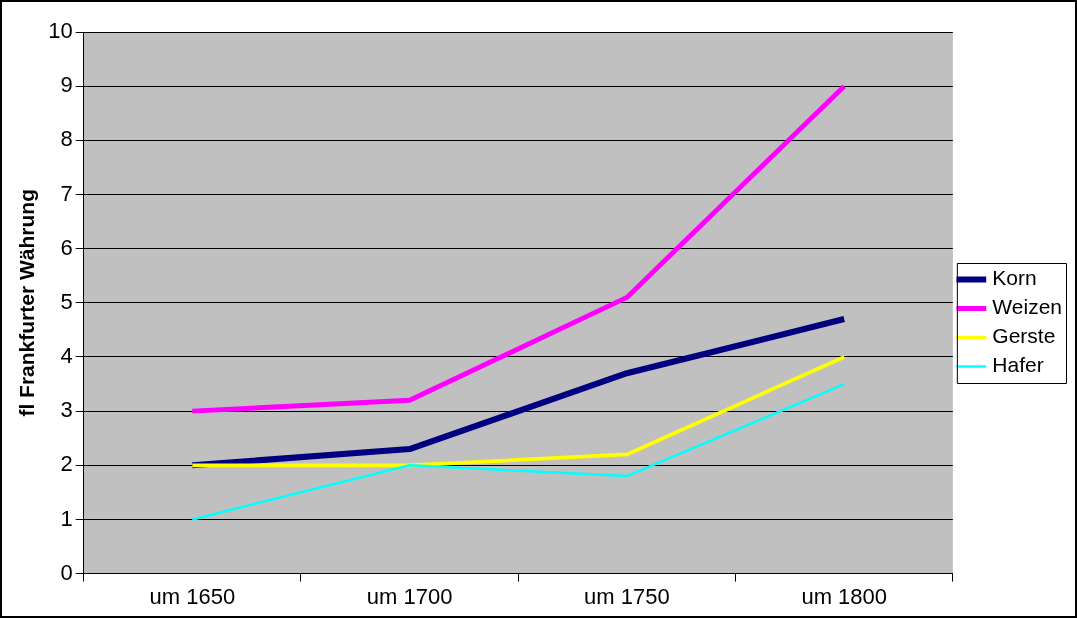 This screenshot has height=618, width=1077. Describe the element at coordinates (66, 301) in the screenshot. I see `y-tick-label: 5` at that location.